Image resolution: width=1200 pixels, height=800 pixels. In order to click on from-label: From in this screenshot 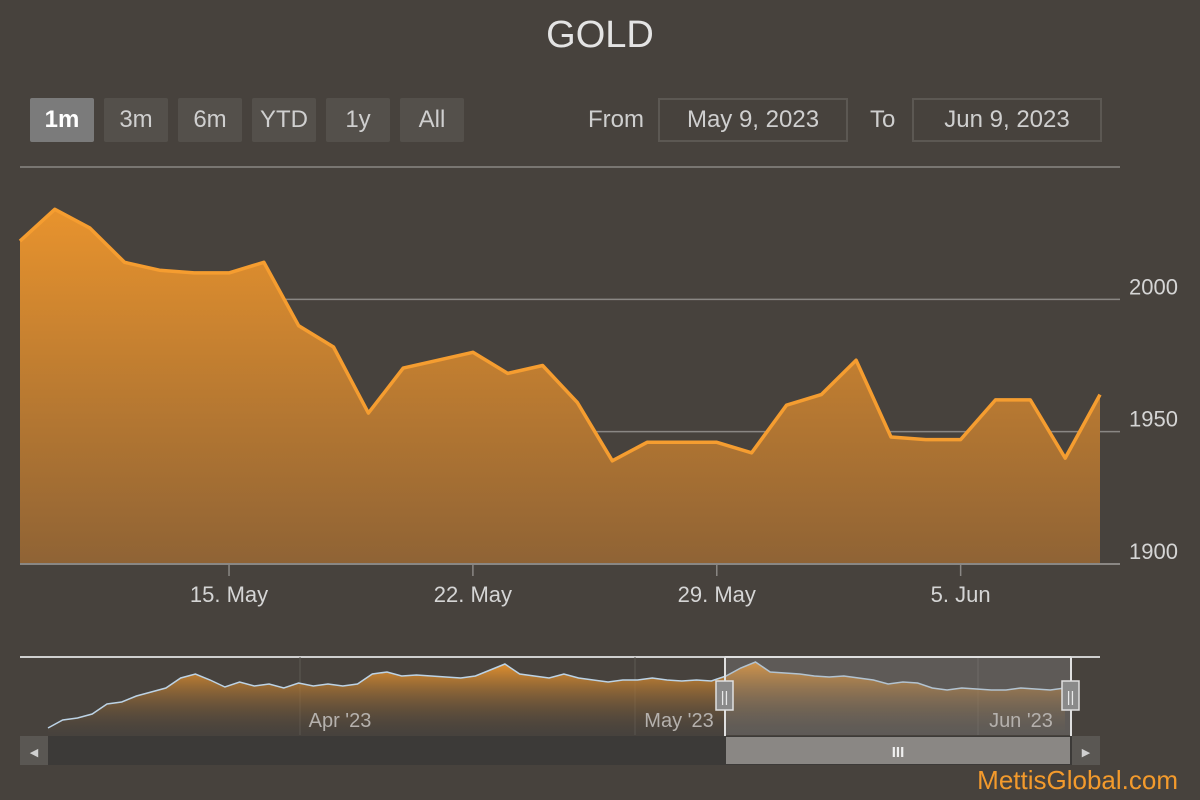, I will do `click(616, 119)`.